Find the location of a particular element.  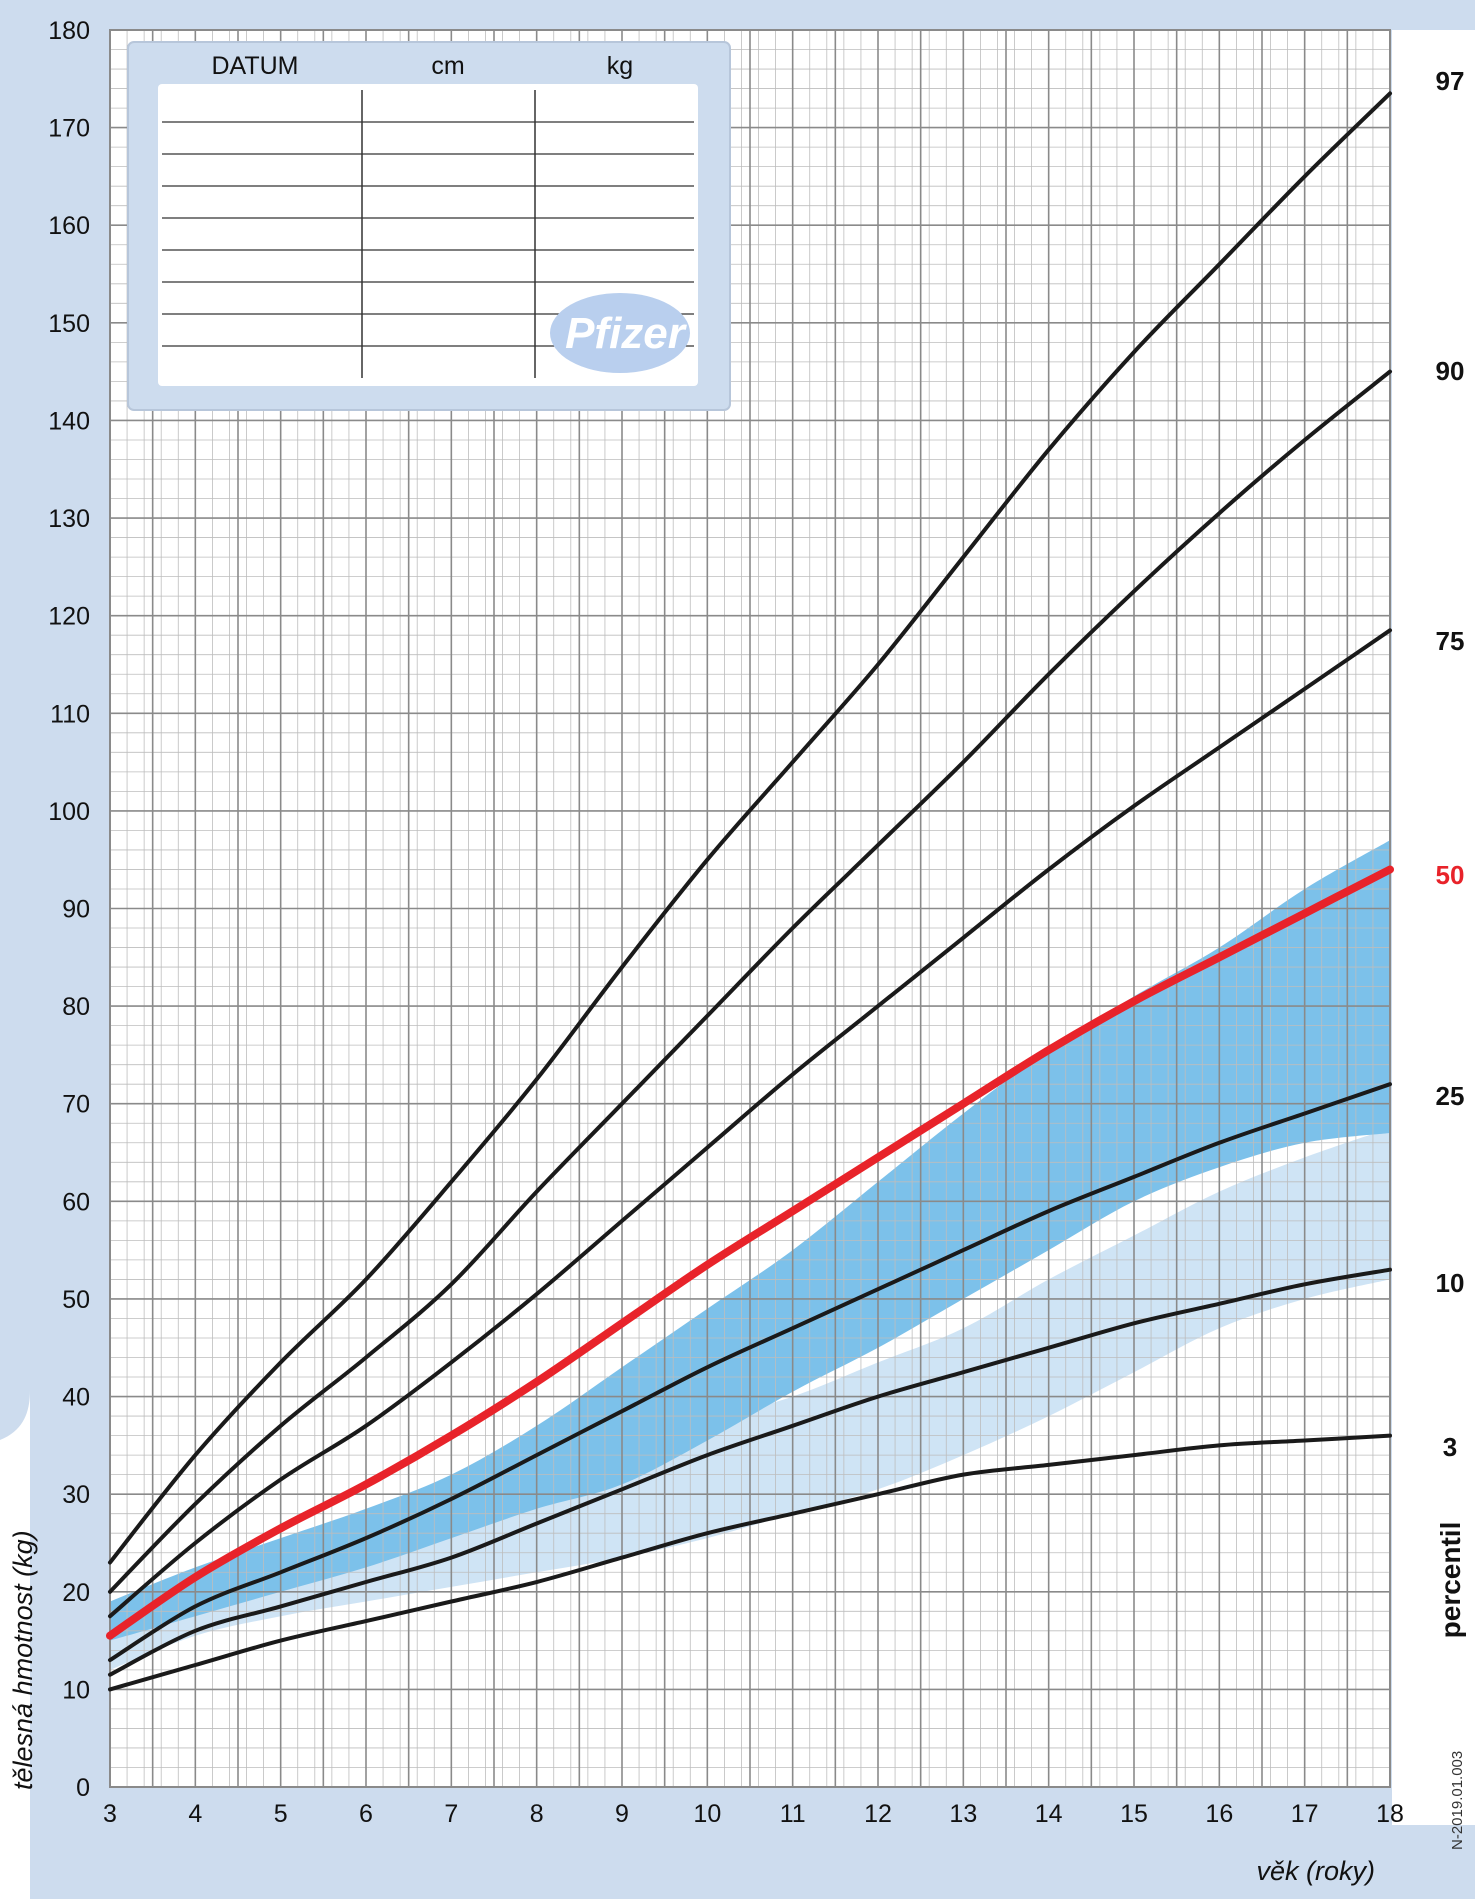

x-tick-label: 6 is located at coordinates (366, 1814).